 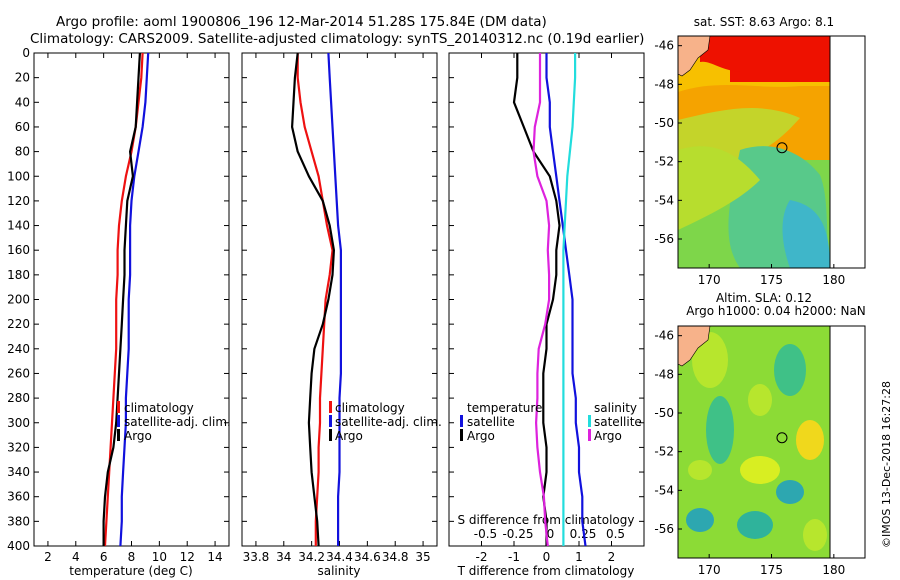 I want to click on x-tick-label: 2, so click(x=48, y=557).